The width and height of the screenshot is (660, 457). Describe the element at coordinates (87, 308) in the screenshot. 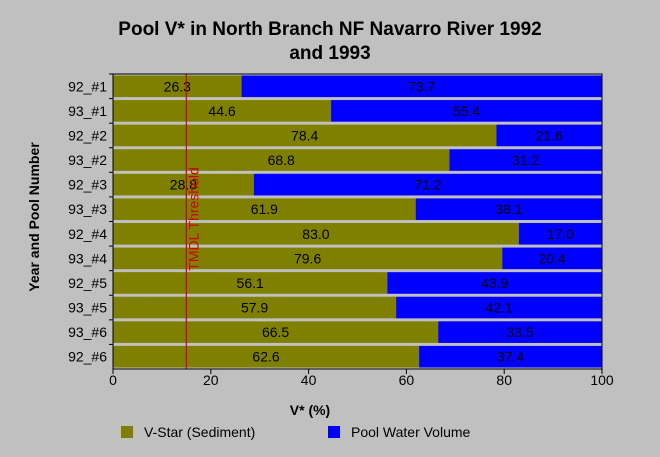

I see `category-label-9: 93_#5` at that location.